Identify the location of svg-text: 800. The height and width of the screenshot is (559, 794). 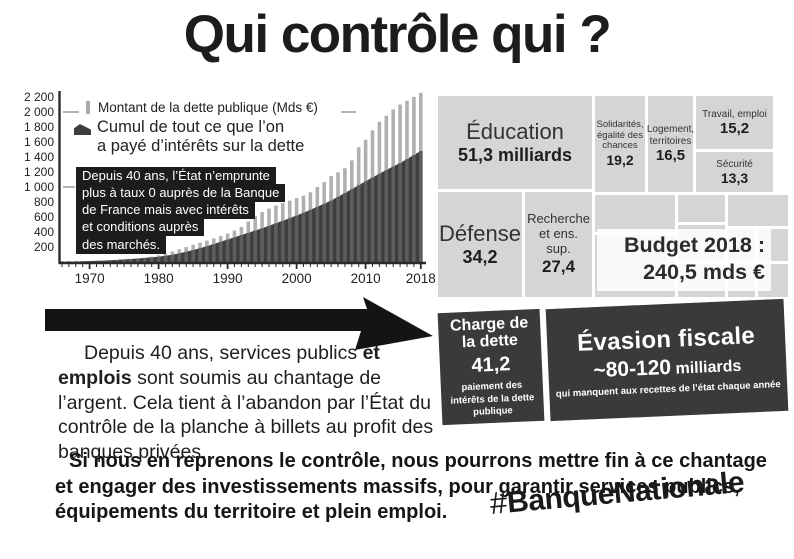
(44, 202).